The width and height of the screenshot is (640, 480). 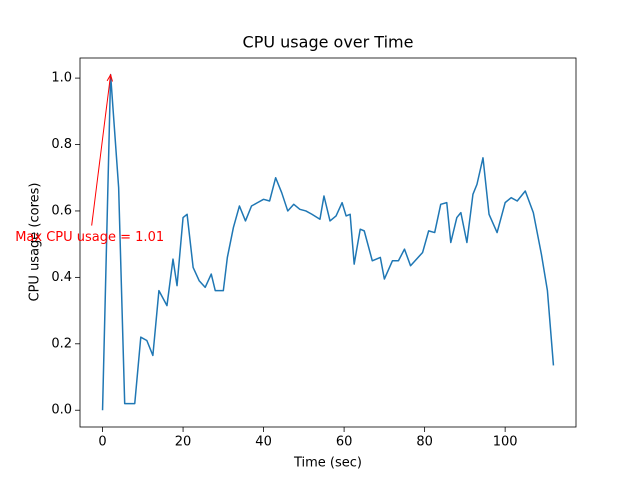 What do you see at coordinates (61, 343) in the screenshot?
I see `y-tick-label: 0.2` at bounding box center [61, 343].